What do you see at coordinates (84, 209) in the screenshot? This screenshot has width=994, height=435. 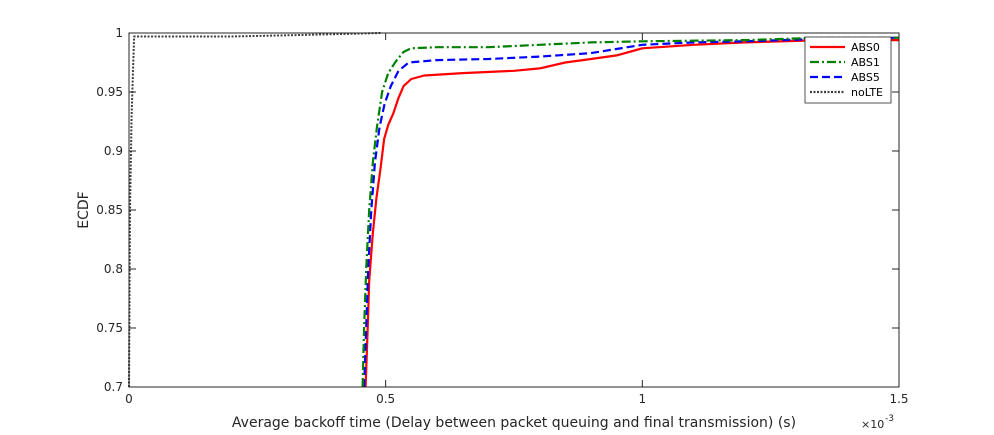 I see `y-axis-label: ECDF` at bounding box center [84, 209].